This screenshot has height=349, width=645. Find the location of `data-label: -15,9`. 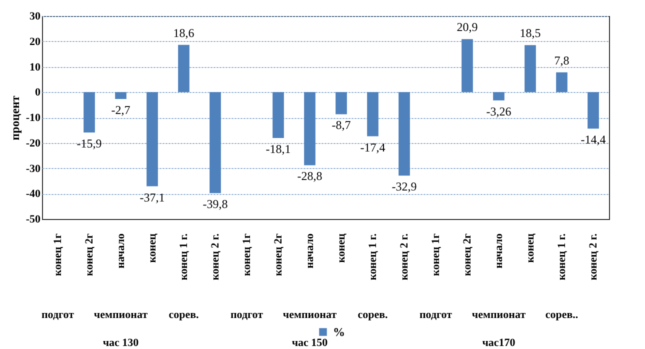

data-label: -15,9 is located at coordinates (89, 143).